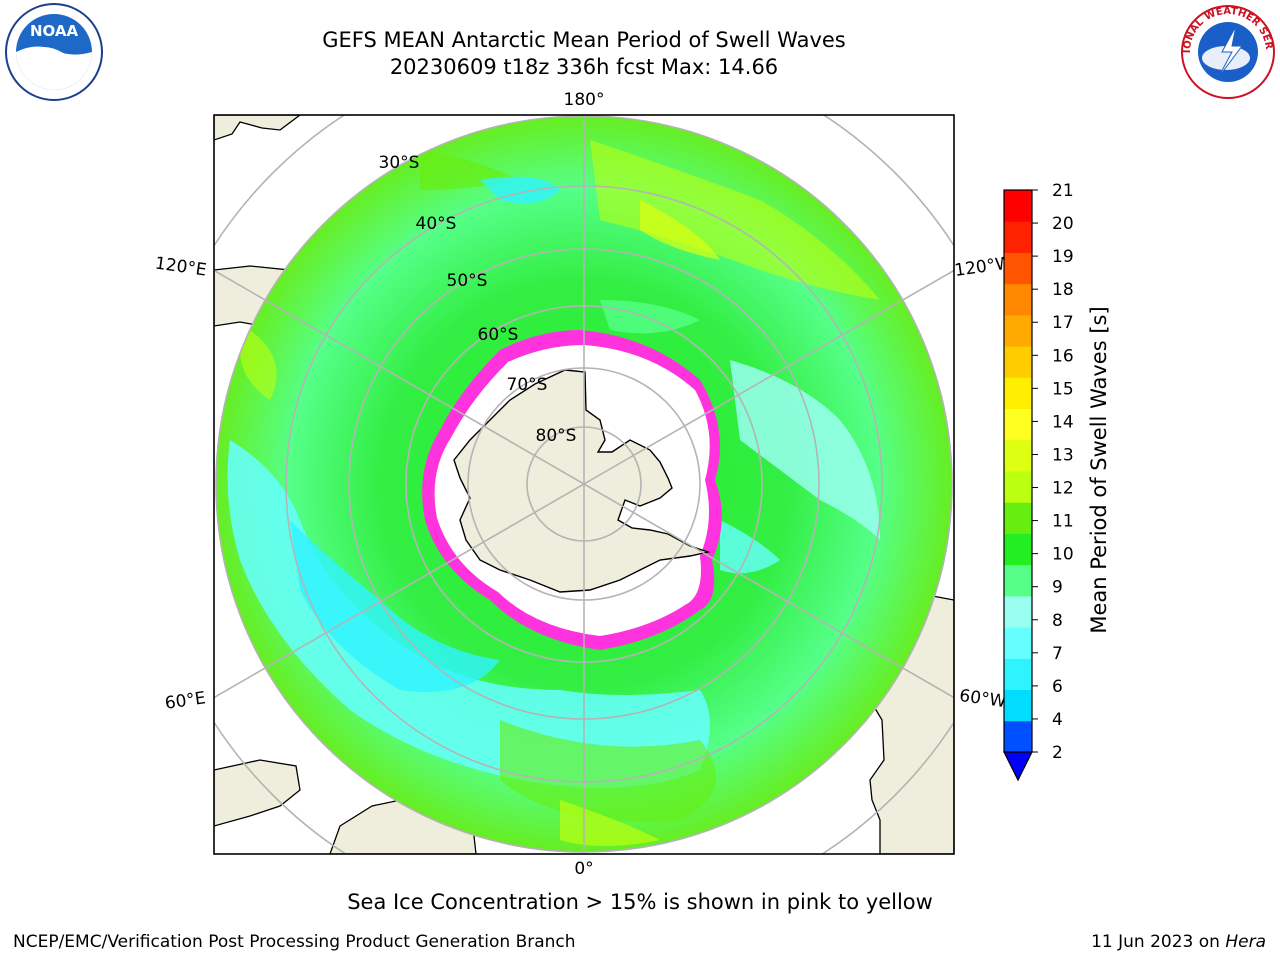 The width and height of the screenshot is (1280, 960). I want to click on noaa-logo: NOAA, so click(54, 52).